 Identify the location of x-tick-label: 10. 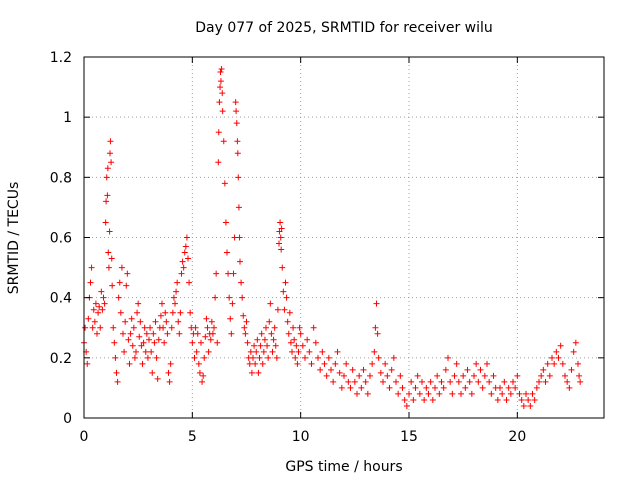
(301, 437).